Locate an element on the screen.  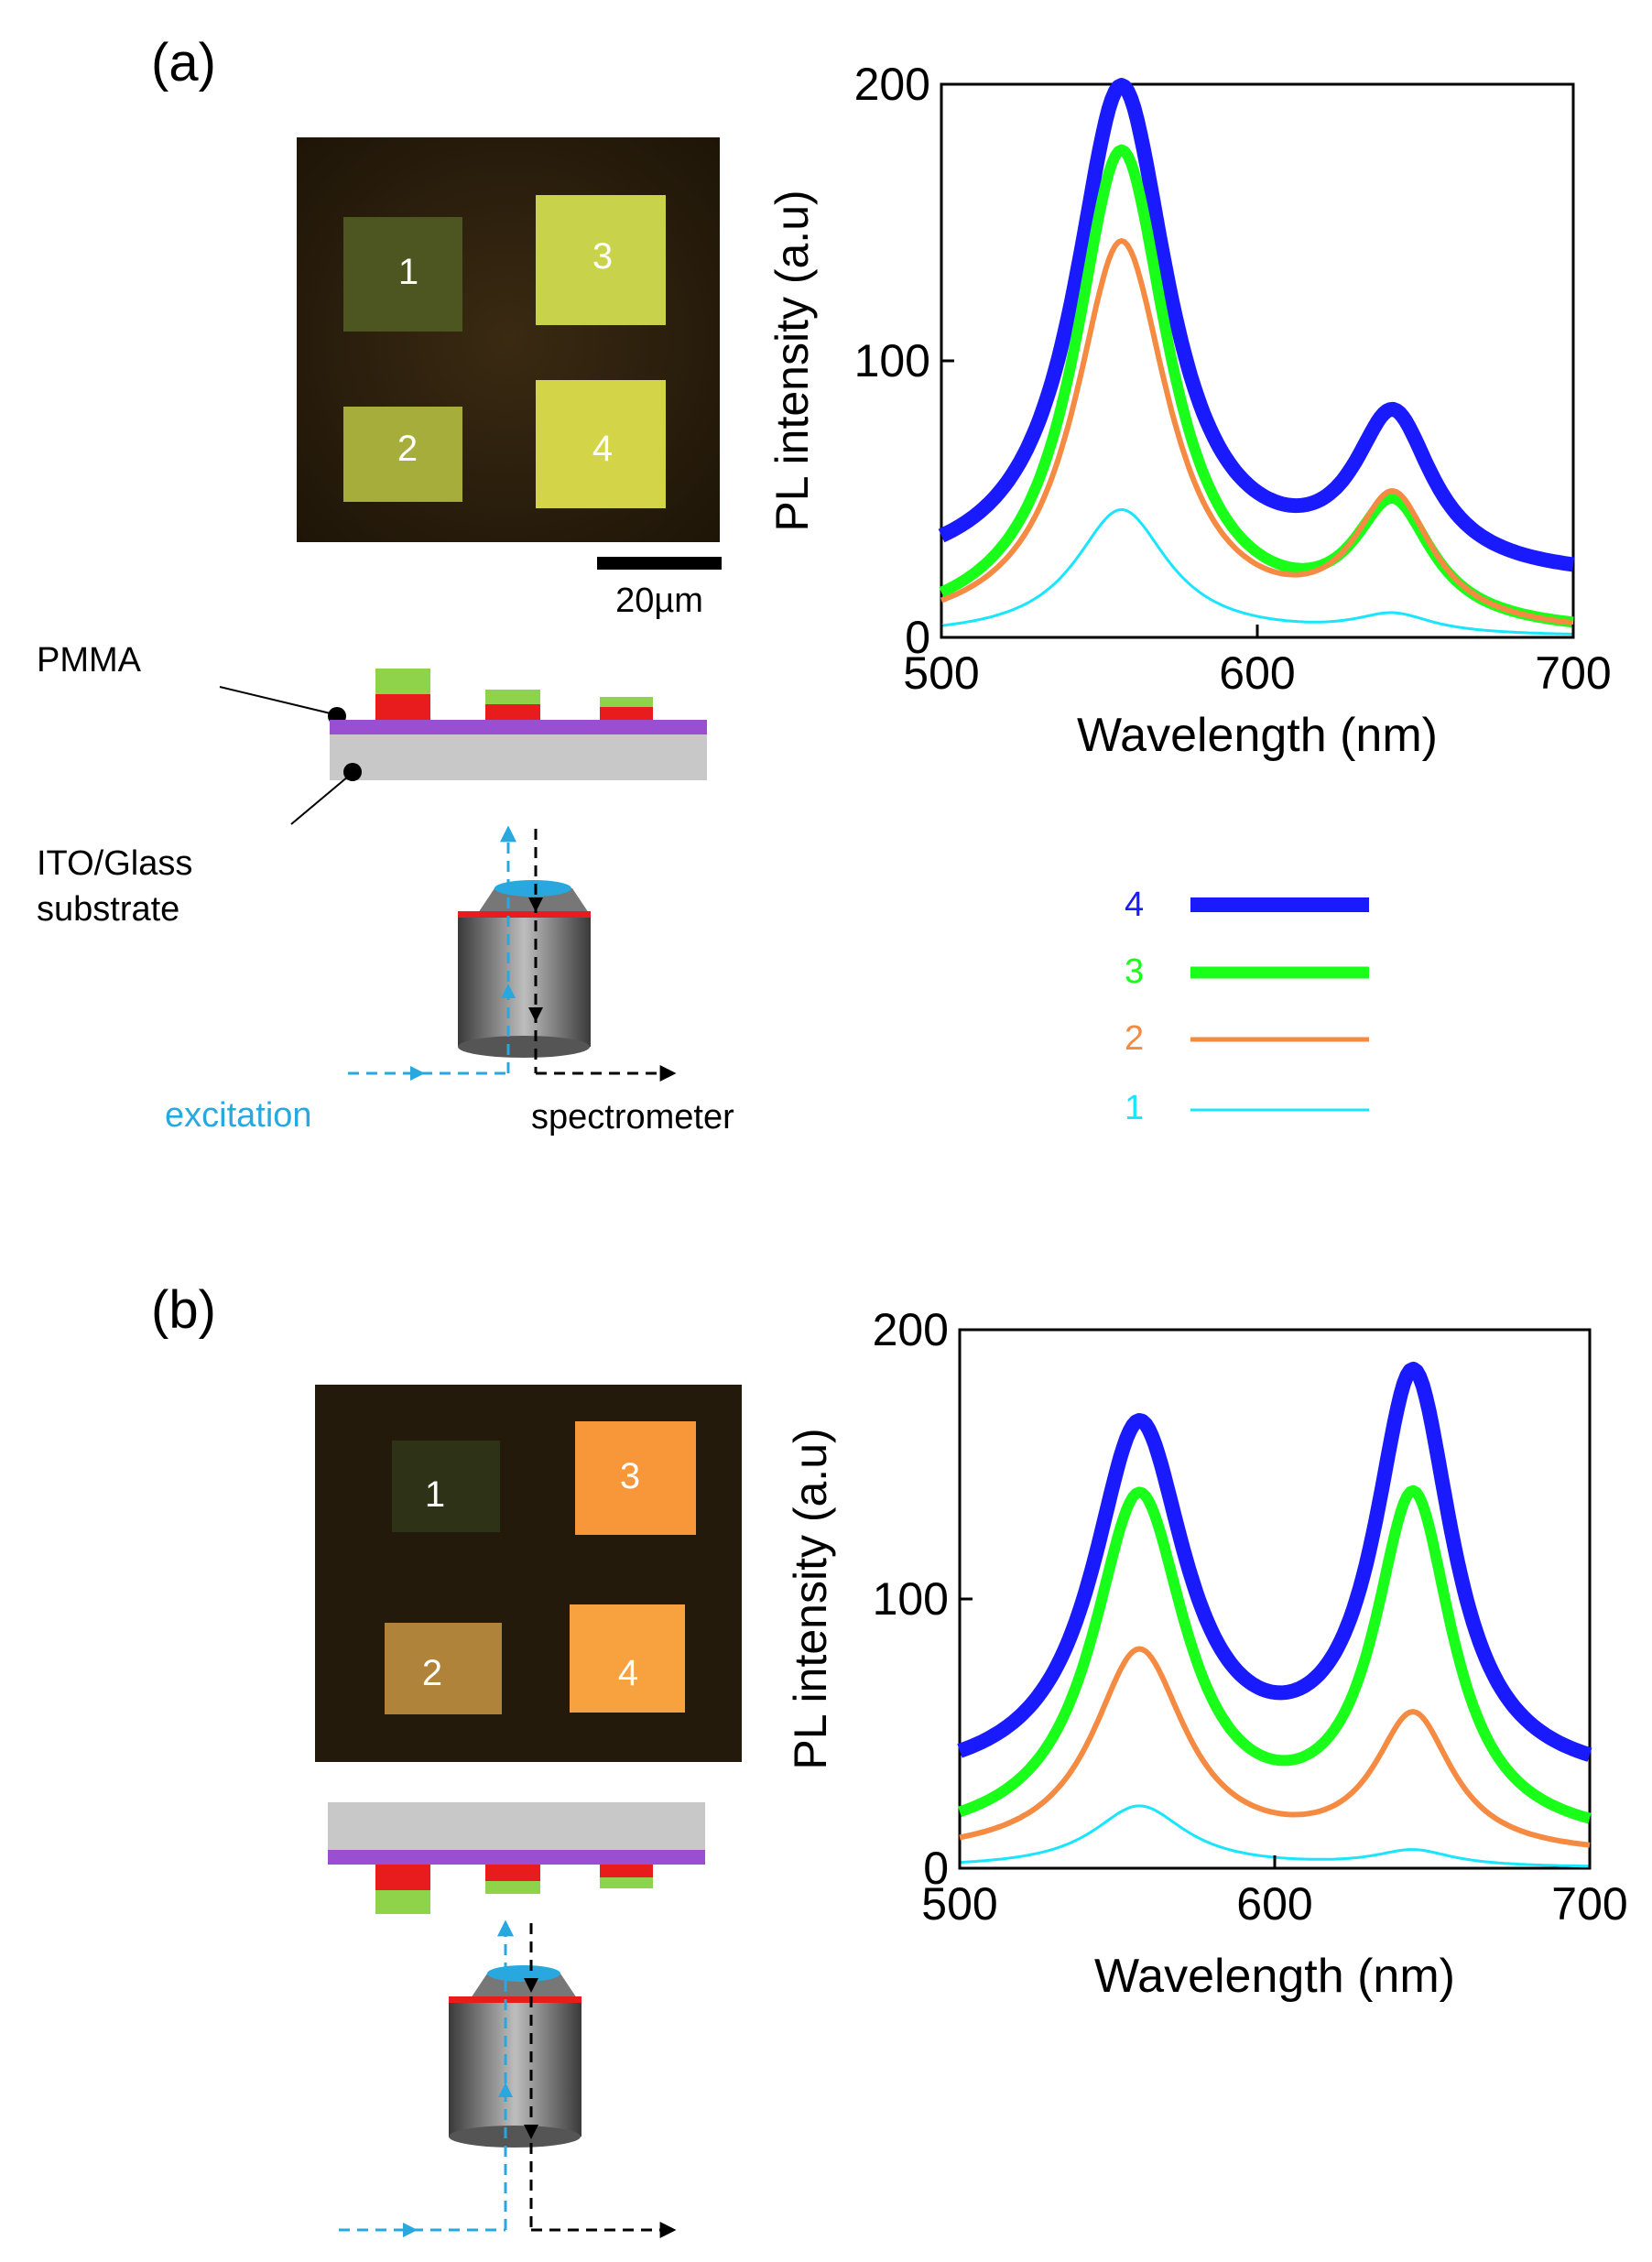
scale-bar-label: 20µm is located at coordinates (659, 601).